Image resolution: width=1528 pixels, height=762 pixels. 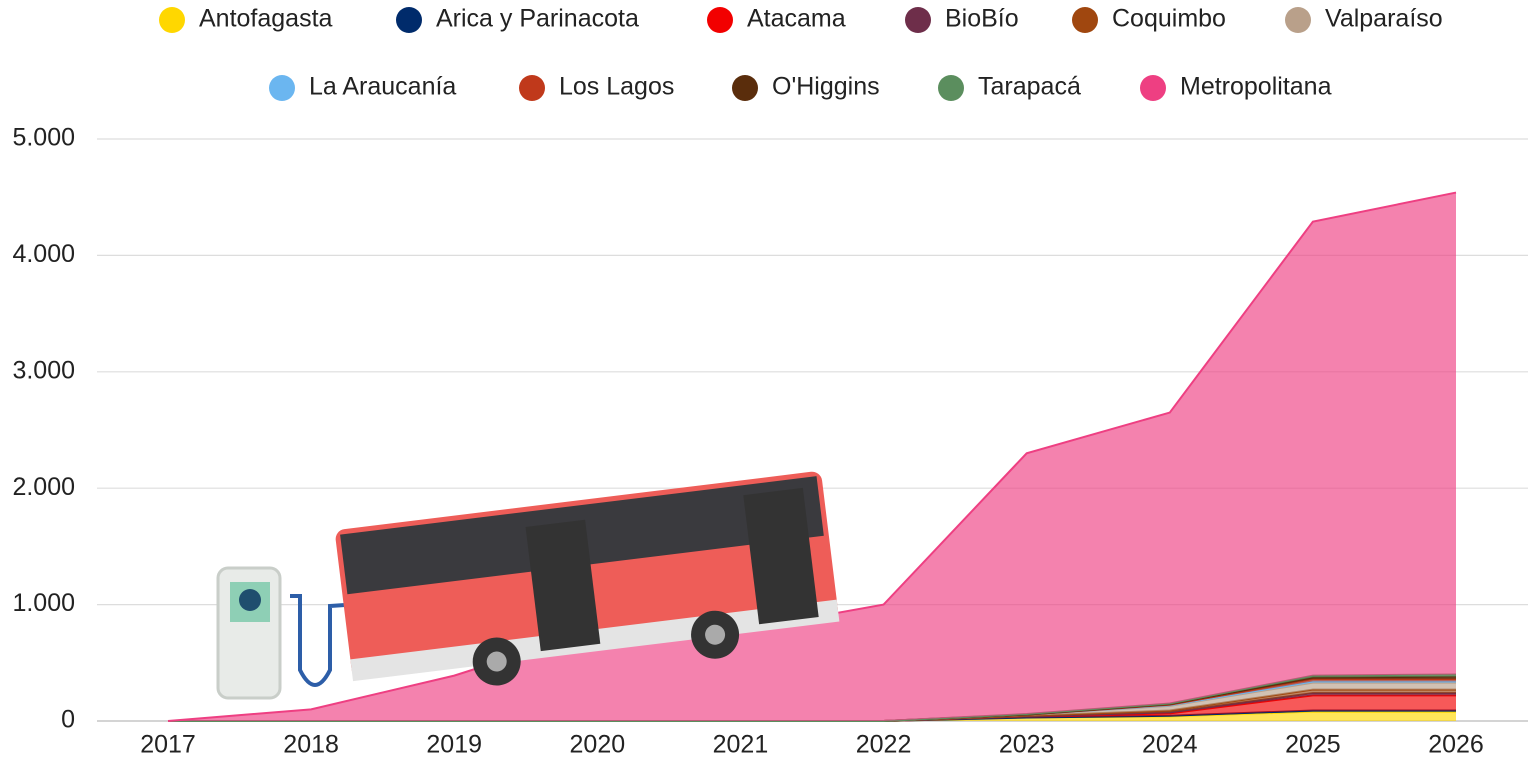 What do you see at coordinates (1456, 745) in the screenshot?
I see `x-tick-label: 2026` at bounding box center [1456, 745].